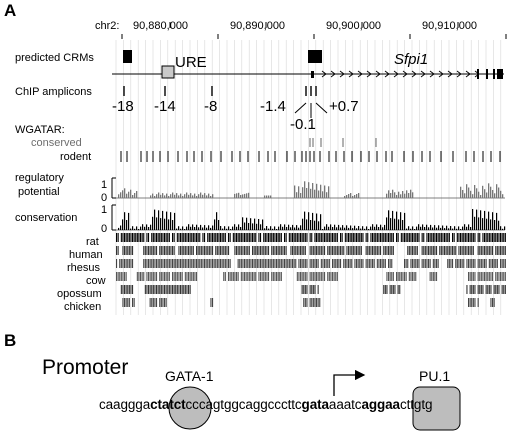 This screenshot has height=432, width=520. I want to click on panel-b-label: B, so click(10, 340).